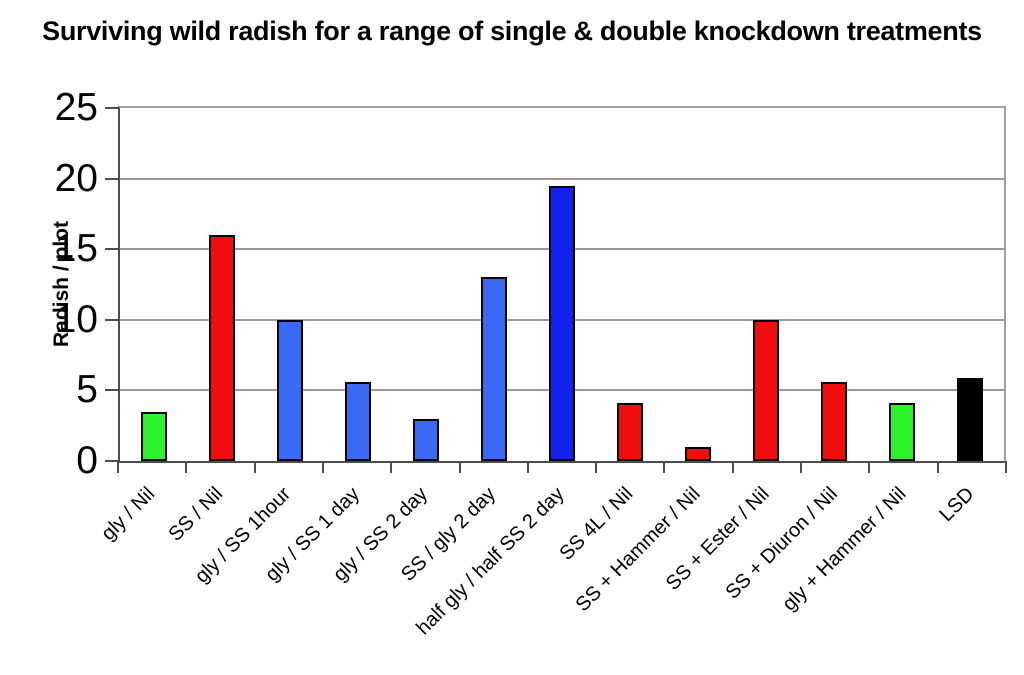  Describe the element at coordinates (358, 421) in the screenshot. I see `bar-gly-ss-1-day` at that location.